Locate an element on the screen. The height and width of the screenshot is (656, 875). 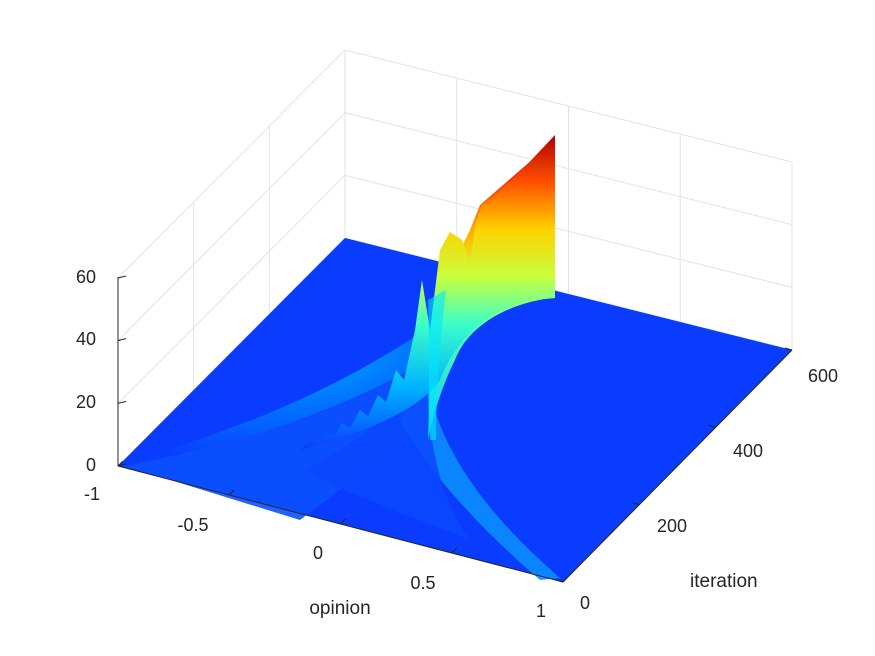
y-tick-label: 0 is located at coordinates (585, 603).